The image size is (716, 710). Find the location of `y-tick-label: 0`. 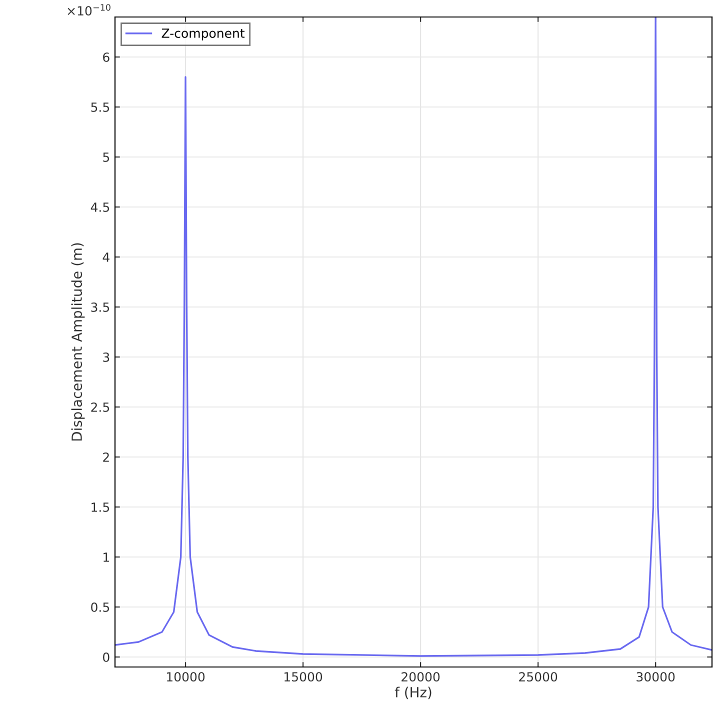

y-tick-label: 0 is located at coordinates (106, 657).